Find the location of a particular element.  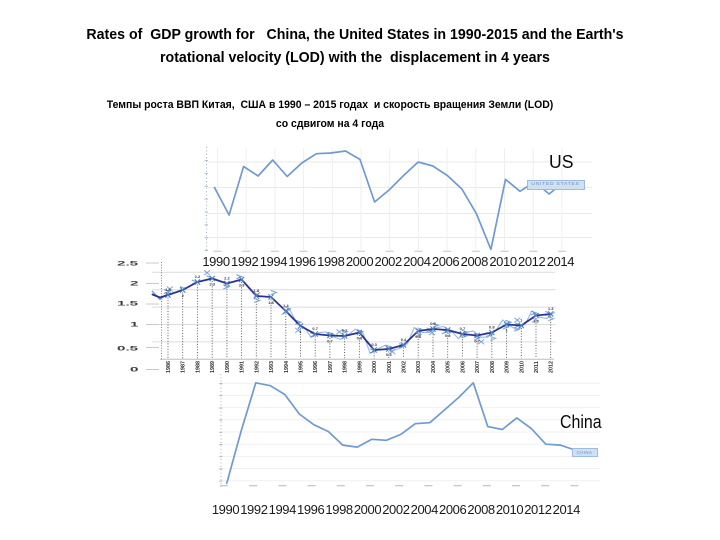

svg-text: 2011 is located at coordinates (537, 367).